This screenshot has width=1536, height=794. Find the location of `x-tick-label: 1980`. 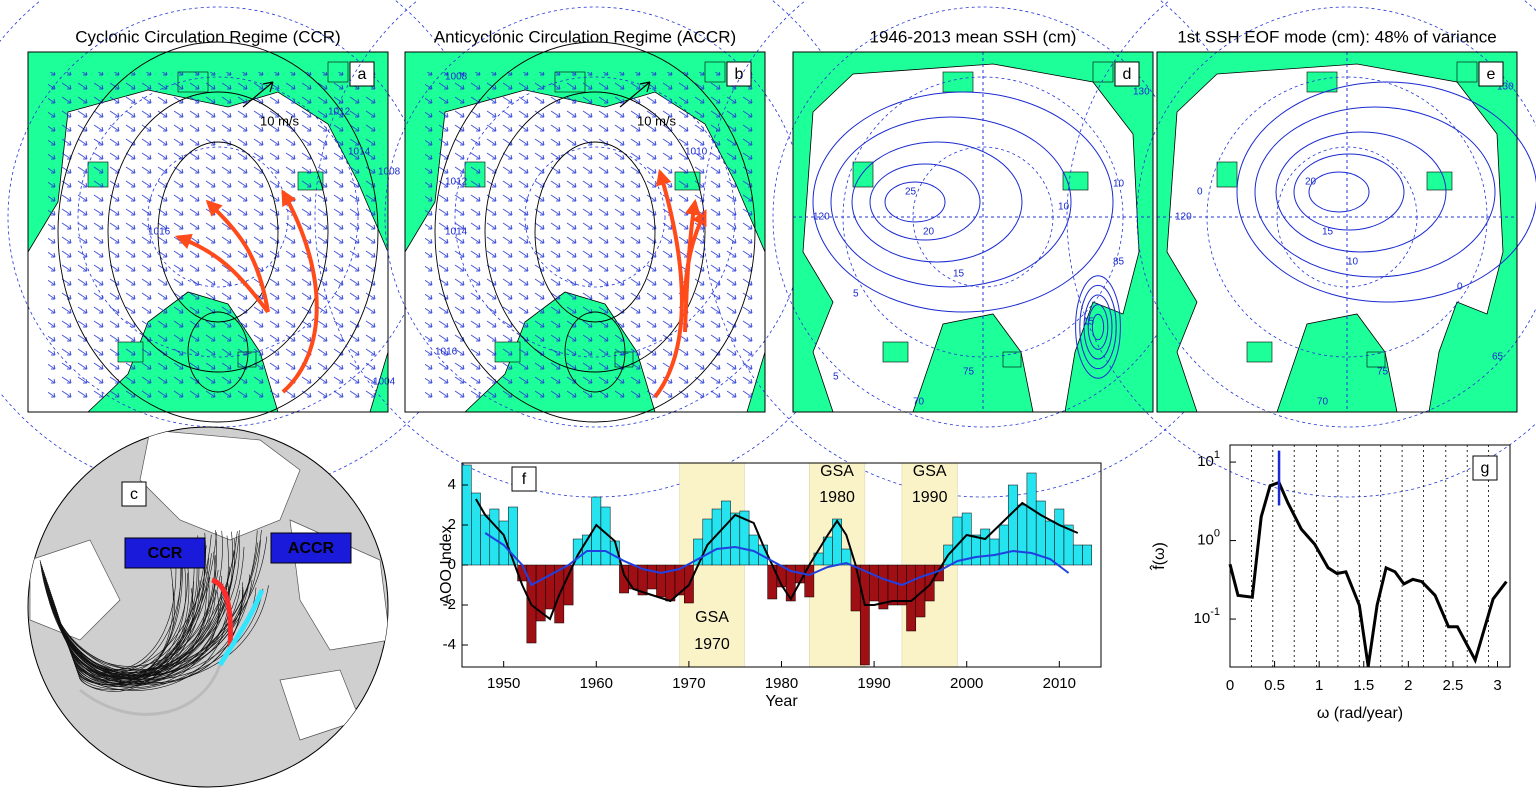

x-tick-label: 1980 is located at coordinates (781, 683).